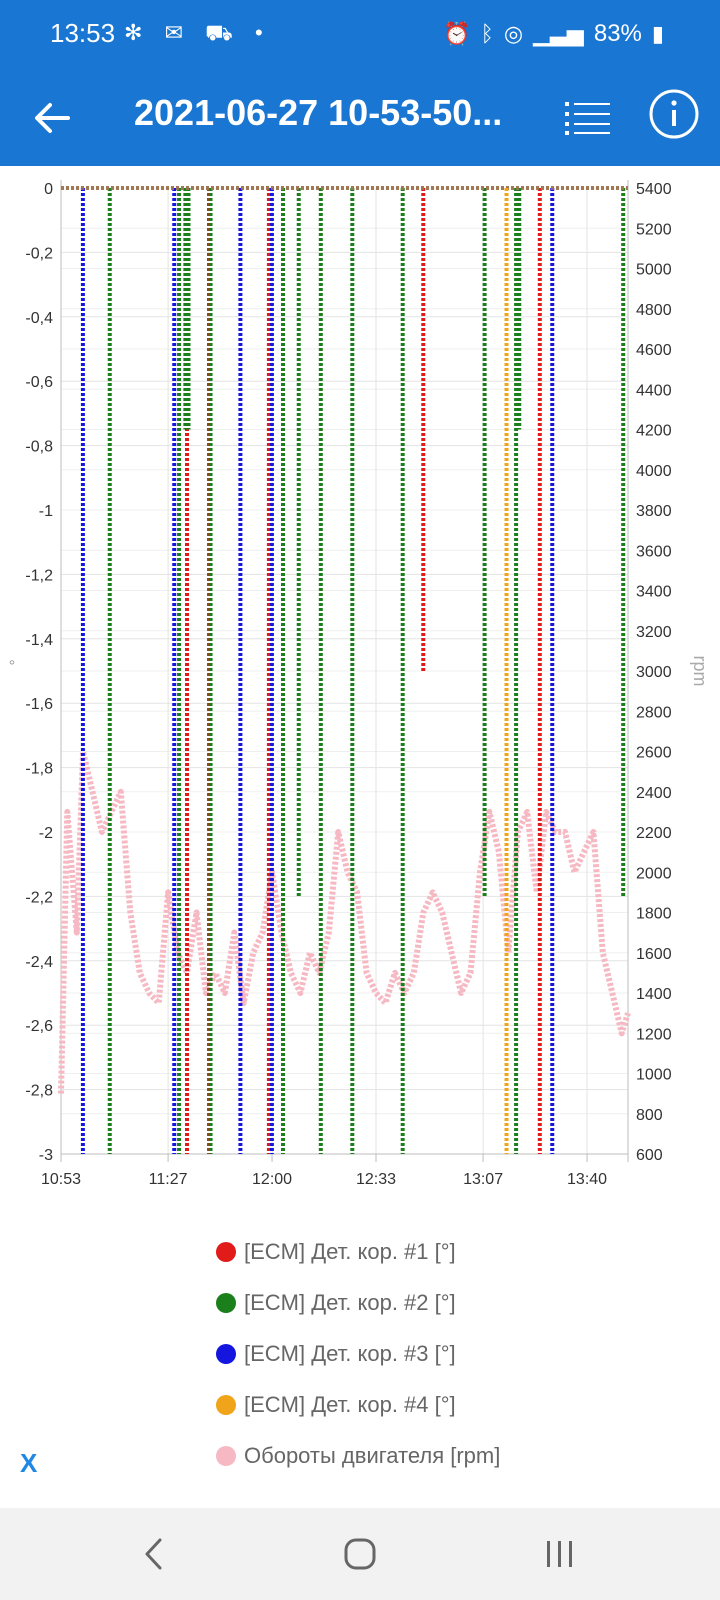 This screenshot has height=1600, width=720. Describe the element at coordinates (39, 318) in the screenshot. I see `left-tick-label: -0,4` at that location.